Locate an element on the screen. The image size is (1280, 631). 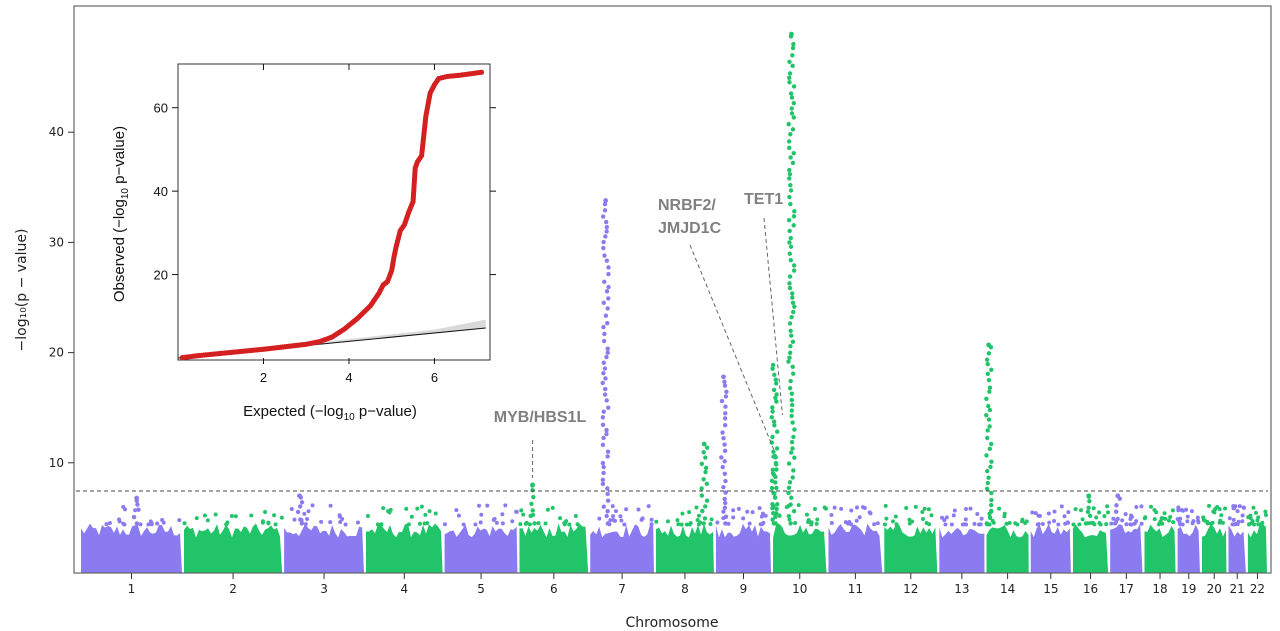
qq-x-axis-title: Expected (−log10 p−value) is located at coordinates (330, 413).